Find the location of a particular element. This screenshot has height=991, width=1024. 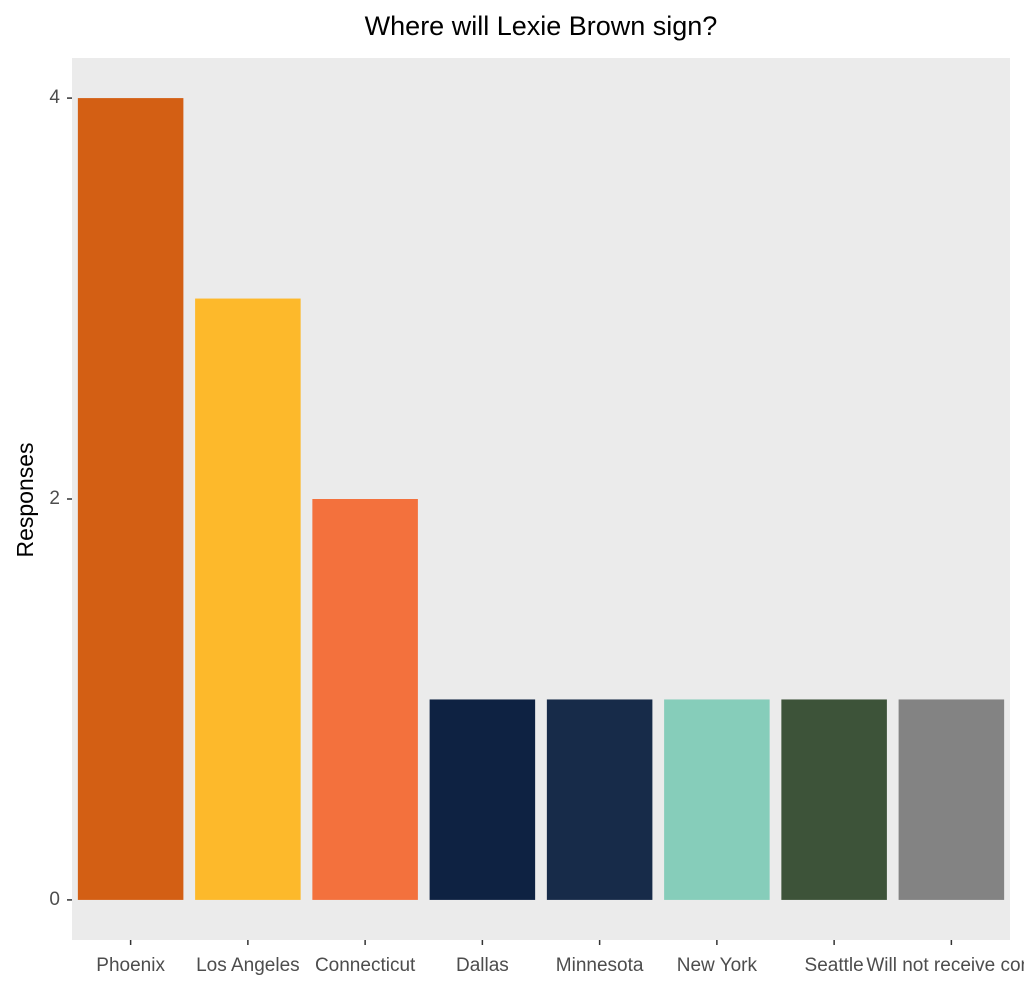

y-axis-label: Responses is located at coordinates (25, 499).